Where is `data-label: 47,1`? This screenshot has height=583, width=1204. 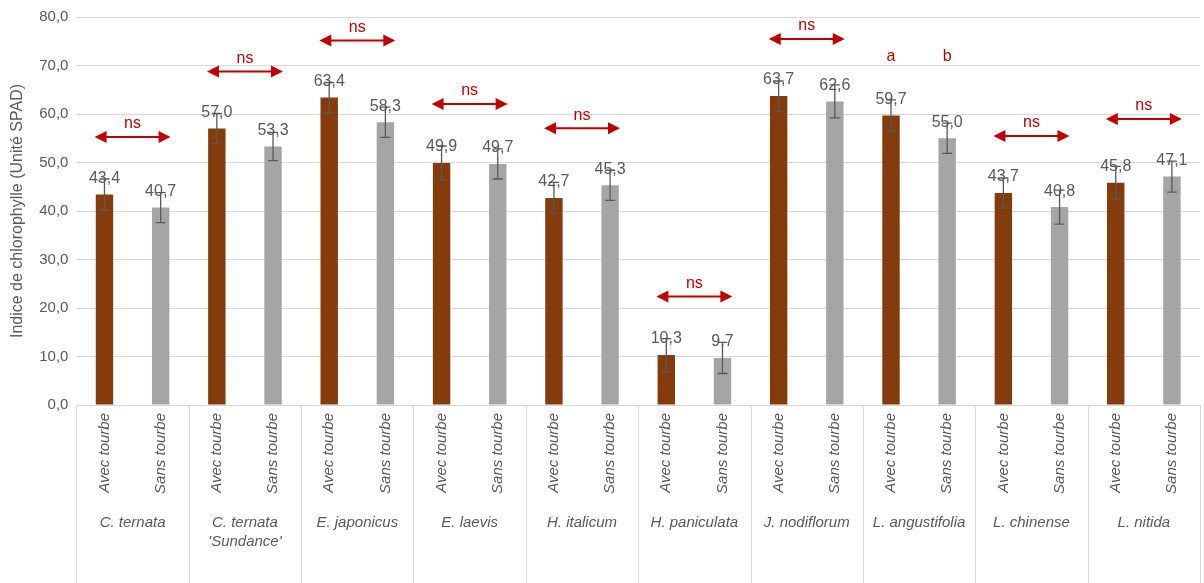 data-label: 47,1 is located at coordinates (1172, 159).